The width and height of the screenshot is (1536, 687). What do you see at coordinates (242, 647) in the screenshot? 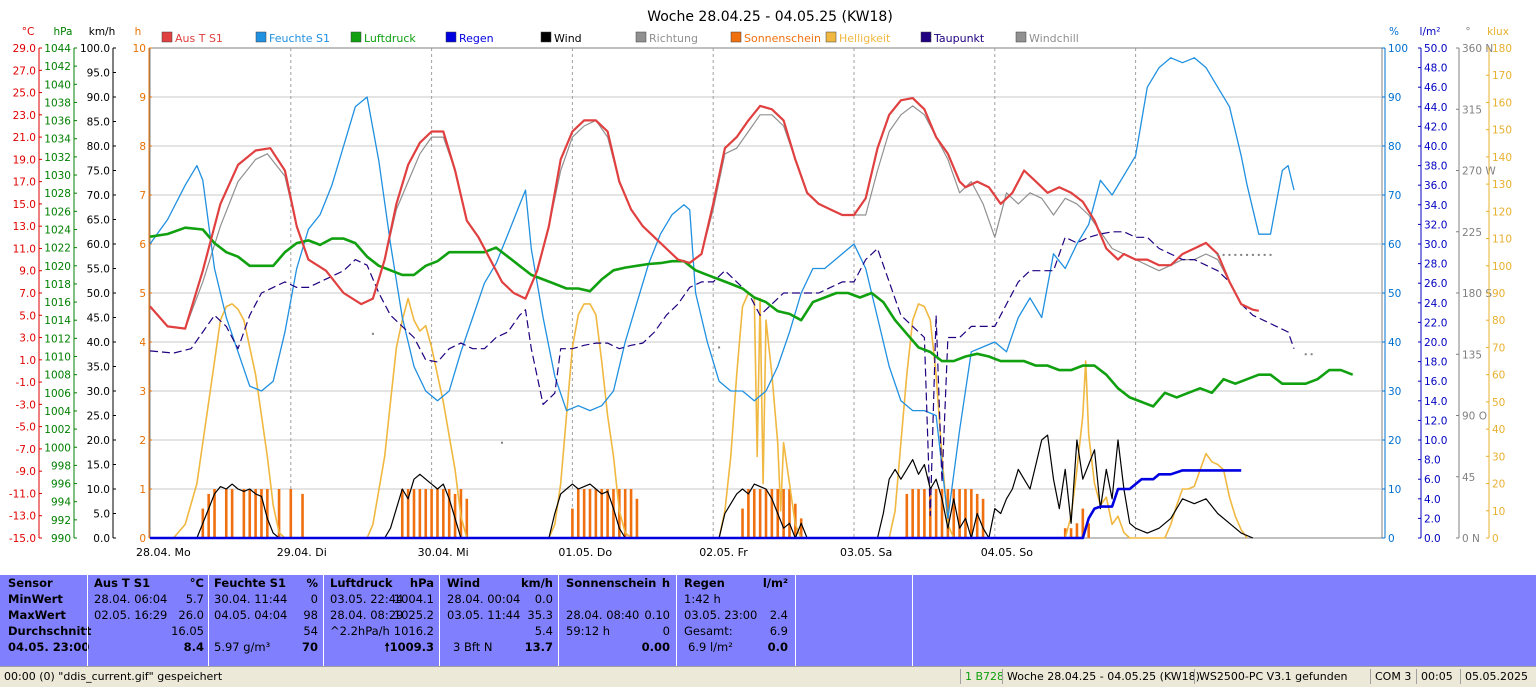
I see `stats-feuchte-absolute: 5.97 g/m³` at bounding box center [242, 647].